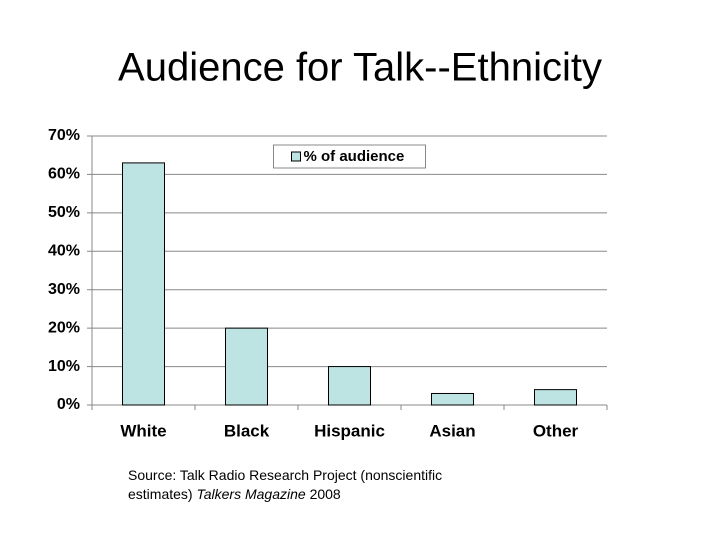  Describe the element at coordinates (556, 430) in the screenshot. I see `x-tick-label: Other` at that location.